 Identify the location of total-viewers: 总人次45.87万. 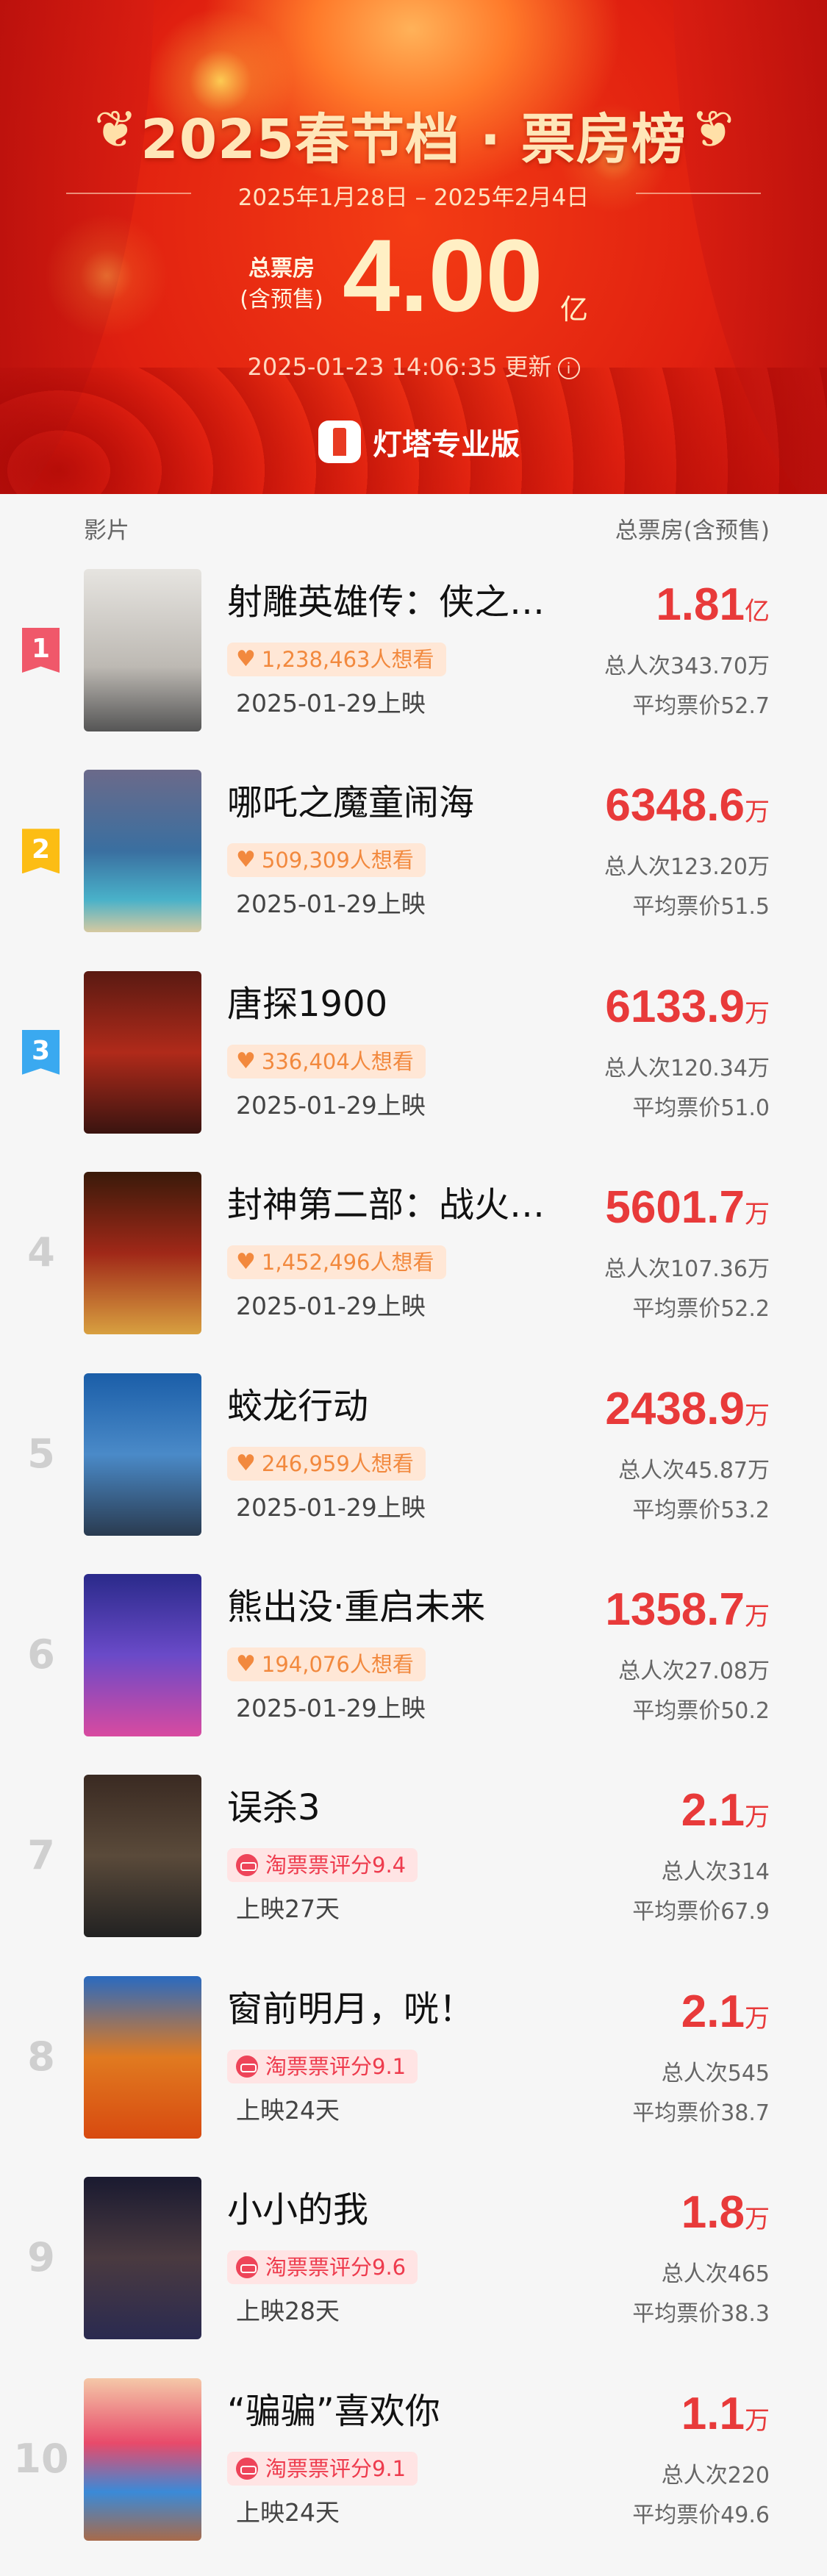
(694, 1470).